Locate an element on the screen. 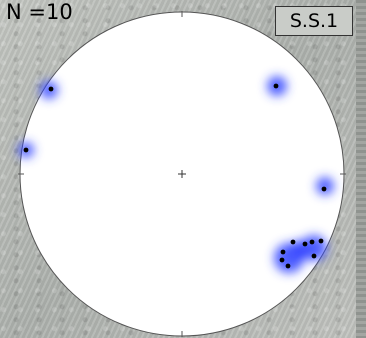  density-blob is located at coordinates (325, 186).